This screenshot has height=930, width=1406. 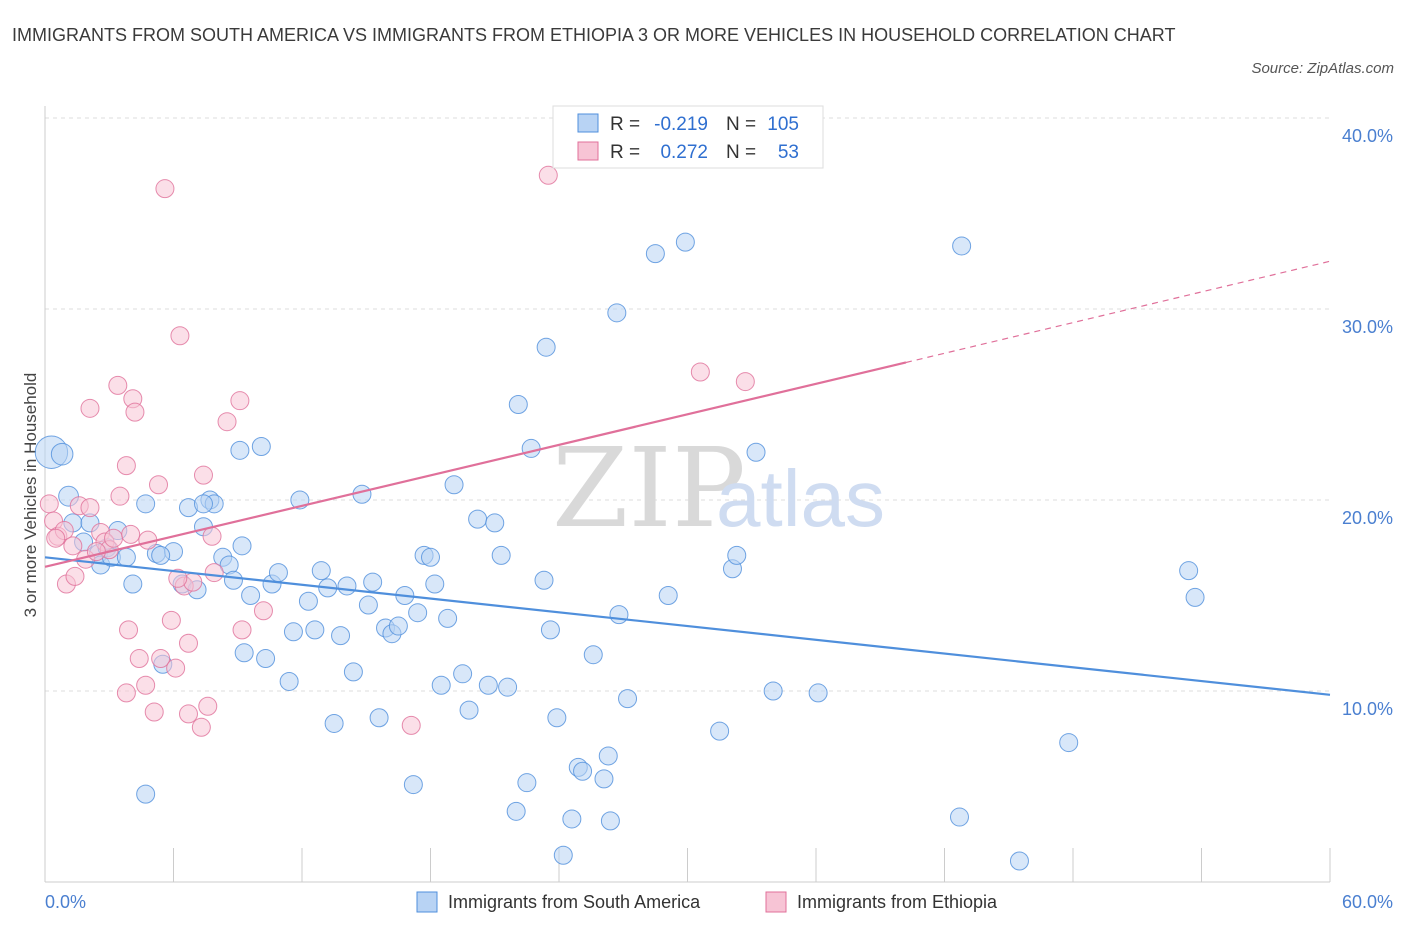 I want to click on correlation-legend: R = -0.219 N = 105 R = 0.272 N = 53, so click(x=688, y=137).